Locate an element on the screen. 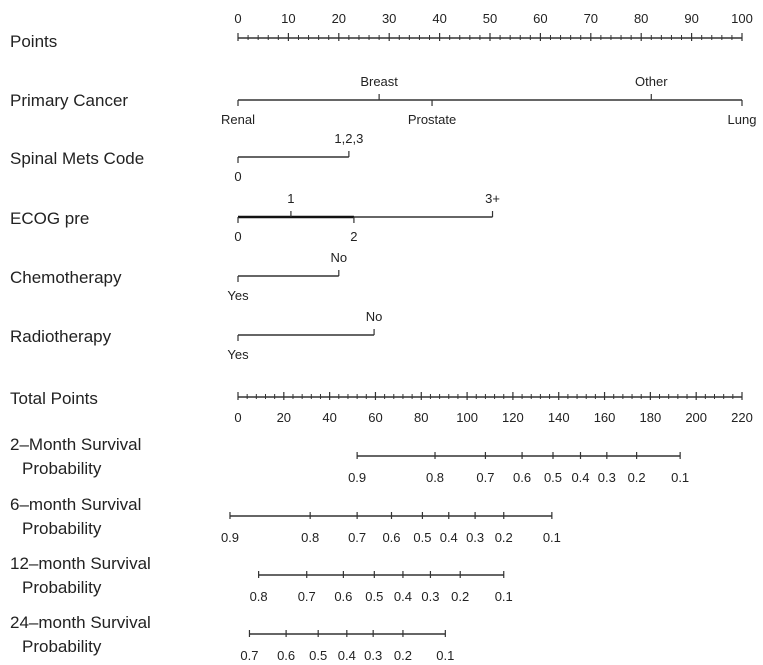  predictor-level-label: 1 is located at coordinates (290, 198).